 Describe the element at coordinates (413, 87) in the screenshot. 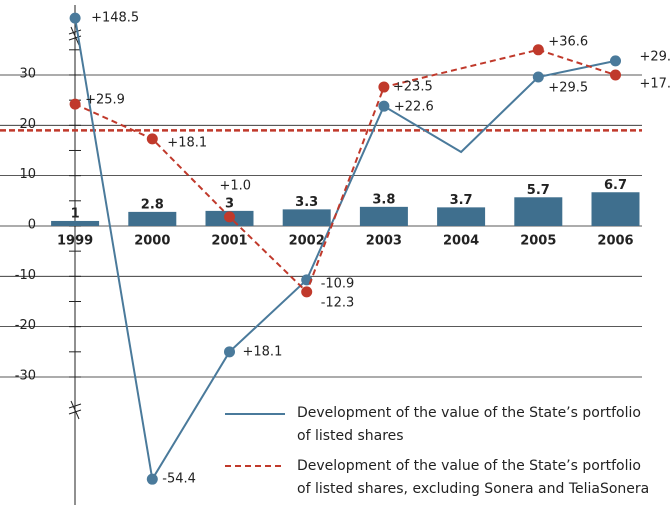

I see `point-annotation: +23.5` at that location.